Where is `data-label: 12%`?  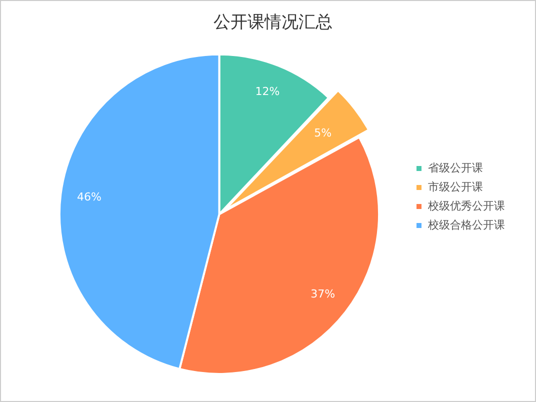 data-label: 12% is located at coordinates (267, 91).